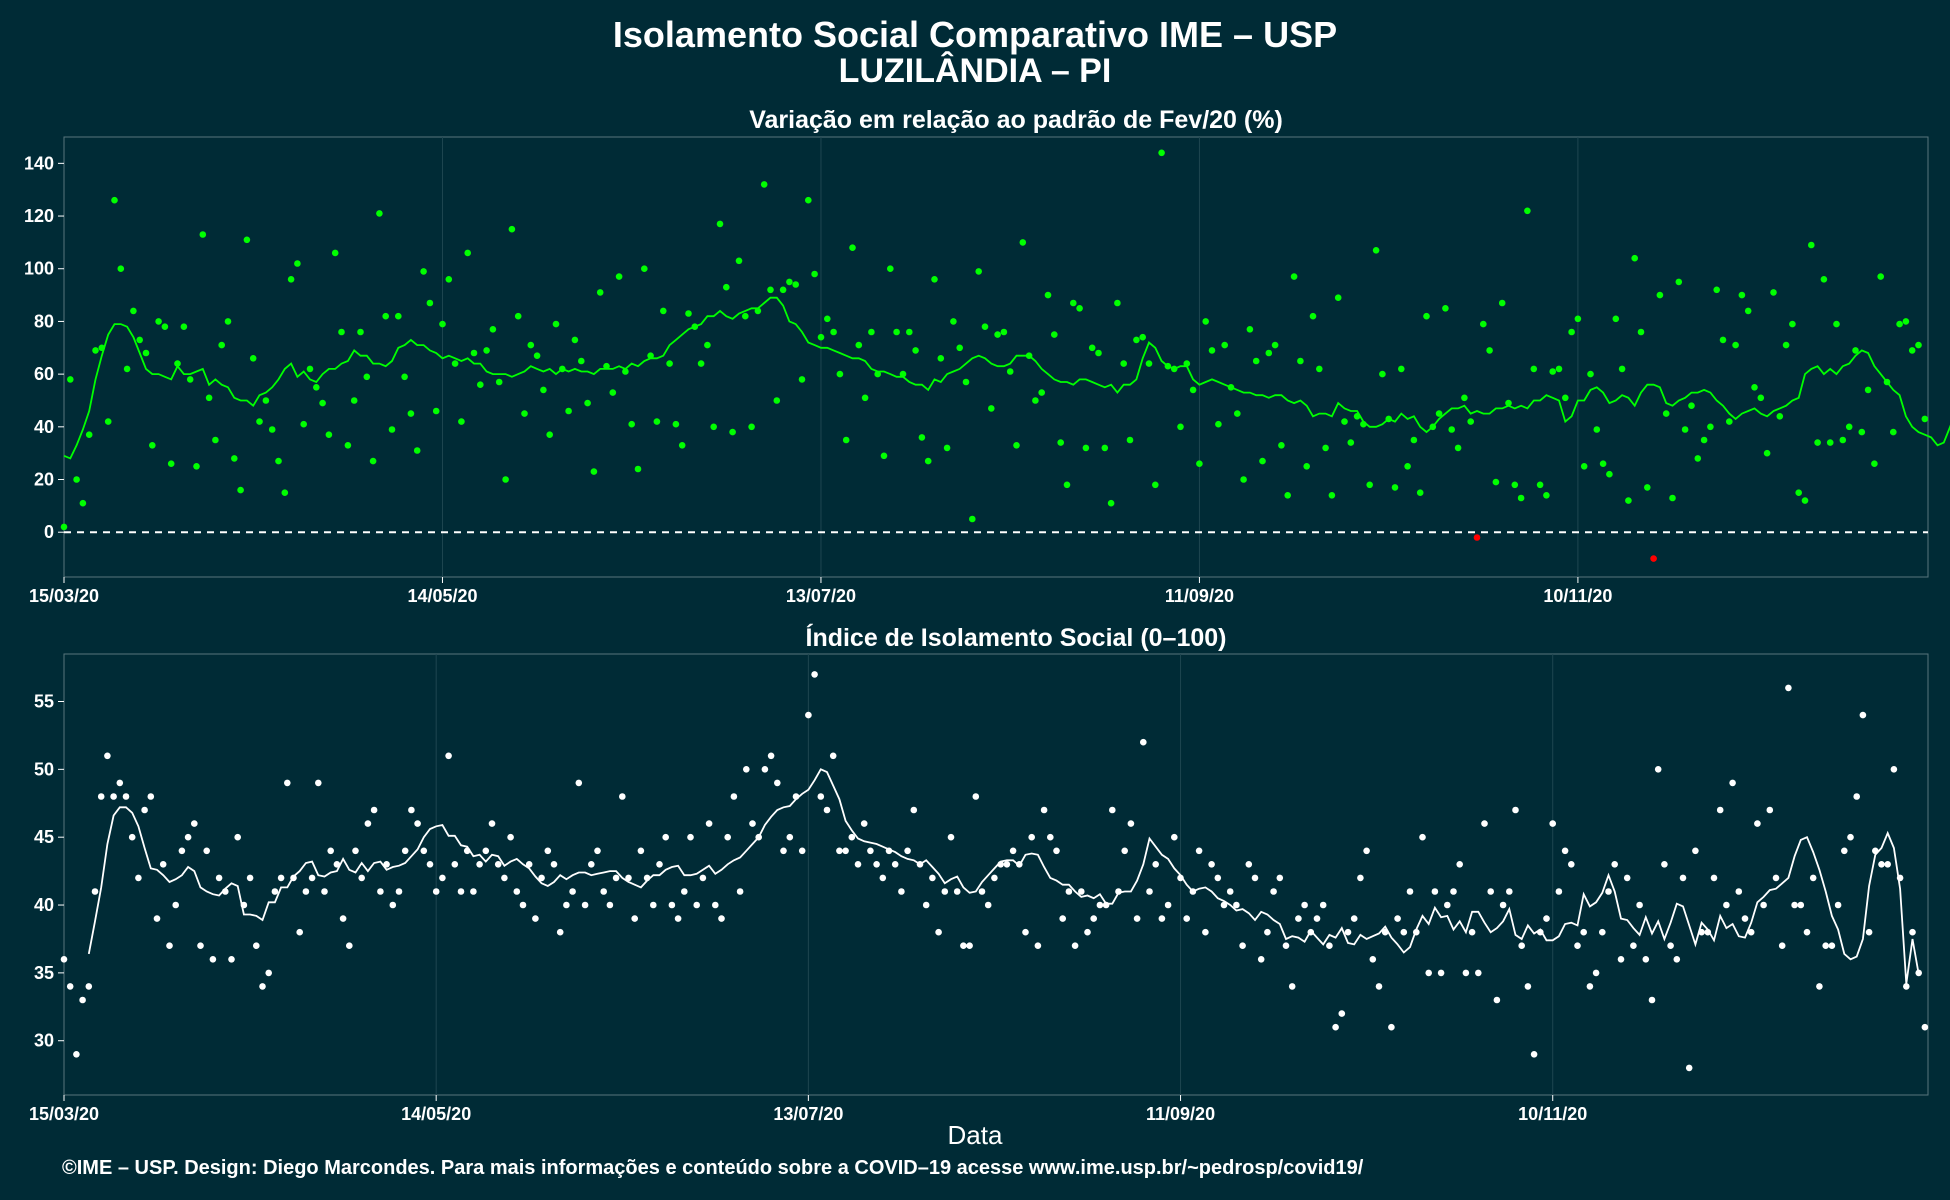 The height and width of the screenshot is (1200, 1950). What do you see at coordinates (821, 596) in the screenshot?
I see `panel1-x-tick-label: 13/07/20` at bounding box center [821, 596].